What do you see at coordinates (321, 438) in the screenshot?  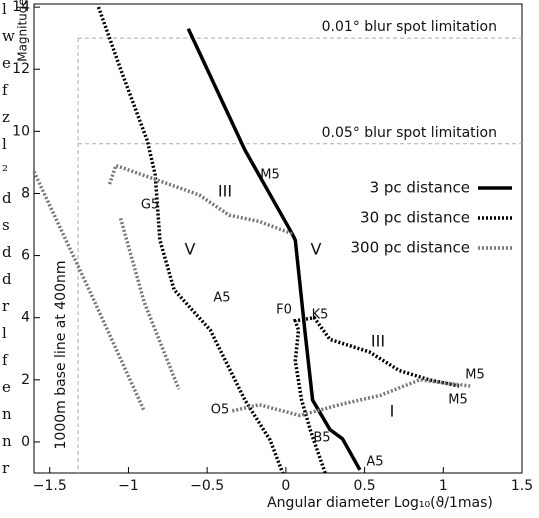 I see `track-label: B5` at bounding box center [321, 438].